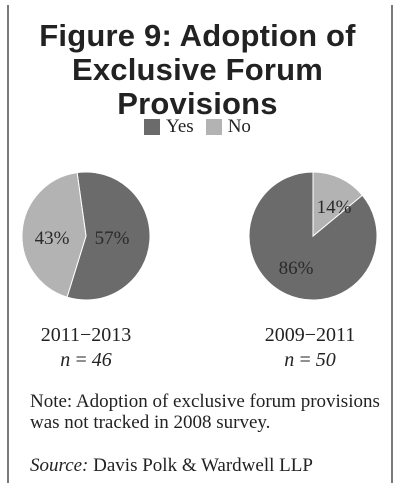  Describe the element at coordinates (86, 360) in the screenshot. I see `pie-n-label-1: n = 46` at that location.